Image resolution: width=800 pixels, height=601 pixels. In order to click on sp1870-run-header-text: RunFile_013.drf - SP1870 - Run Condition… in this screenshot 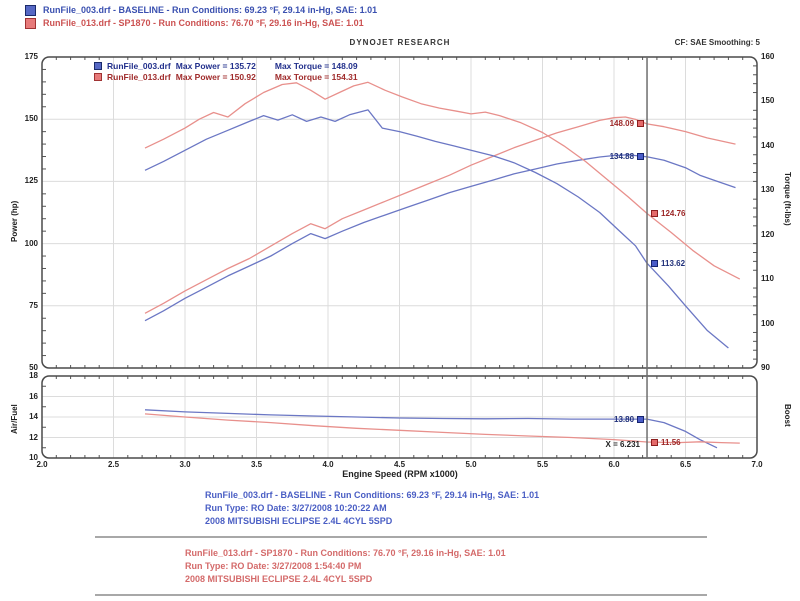, I will do `click(203, 23)`.